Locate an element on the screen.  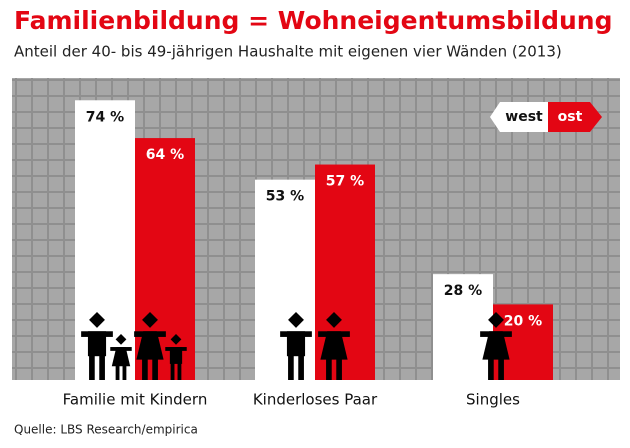
legend: west ost is located at coordinates (546, 117).